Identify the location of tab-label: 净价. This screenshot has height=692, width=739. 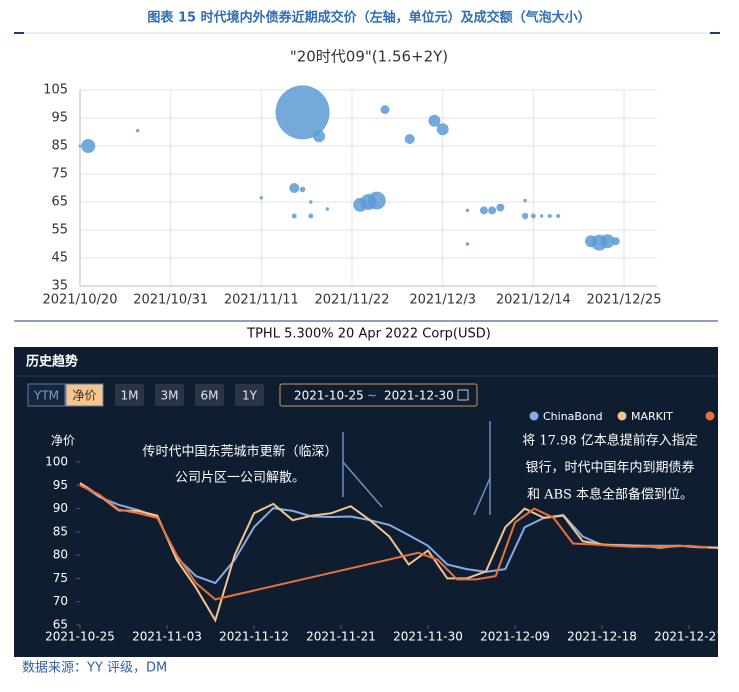
(84, 396).